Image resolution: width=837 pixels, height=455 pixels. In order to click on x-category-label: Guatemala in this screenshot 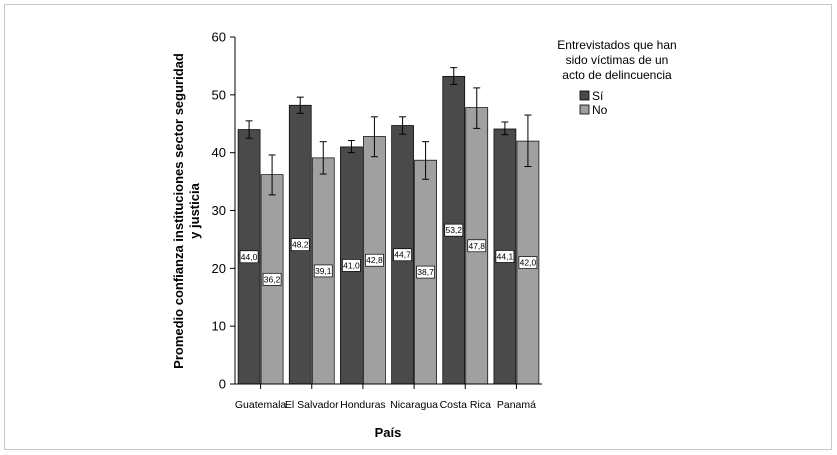, I will do `click(261, 405)`.